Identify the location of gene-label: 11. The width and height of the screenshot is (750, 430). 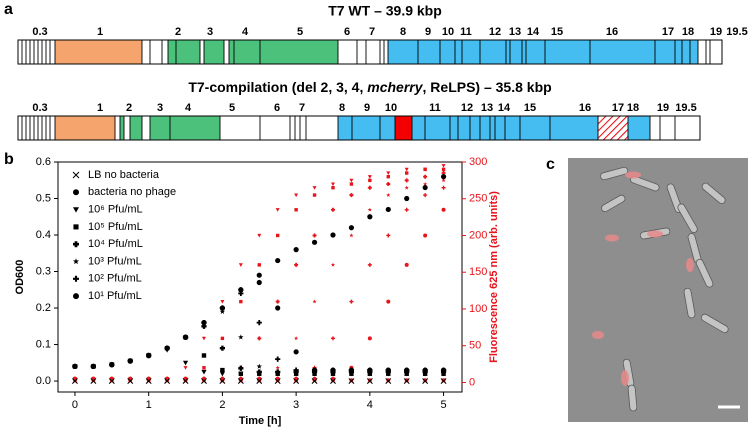
(435, 108).